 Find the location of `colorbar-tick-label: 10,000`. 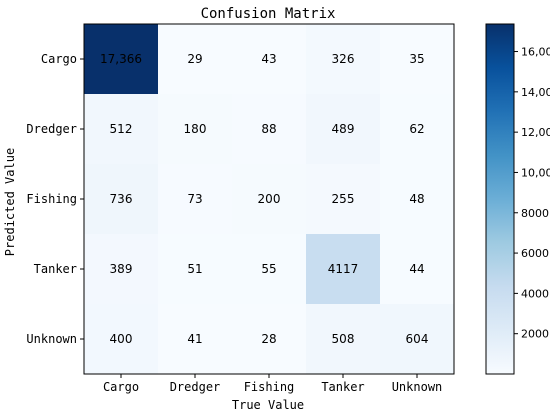

colorbar-tick-label: 10,000 is located at coordinates (535, 172).